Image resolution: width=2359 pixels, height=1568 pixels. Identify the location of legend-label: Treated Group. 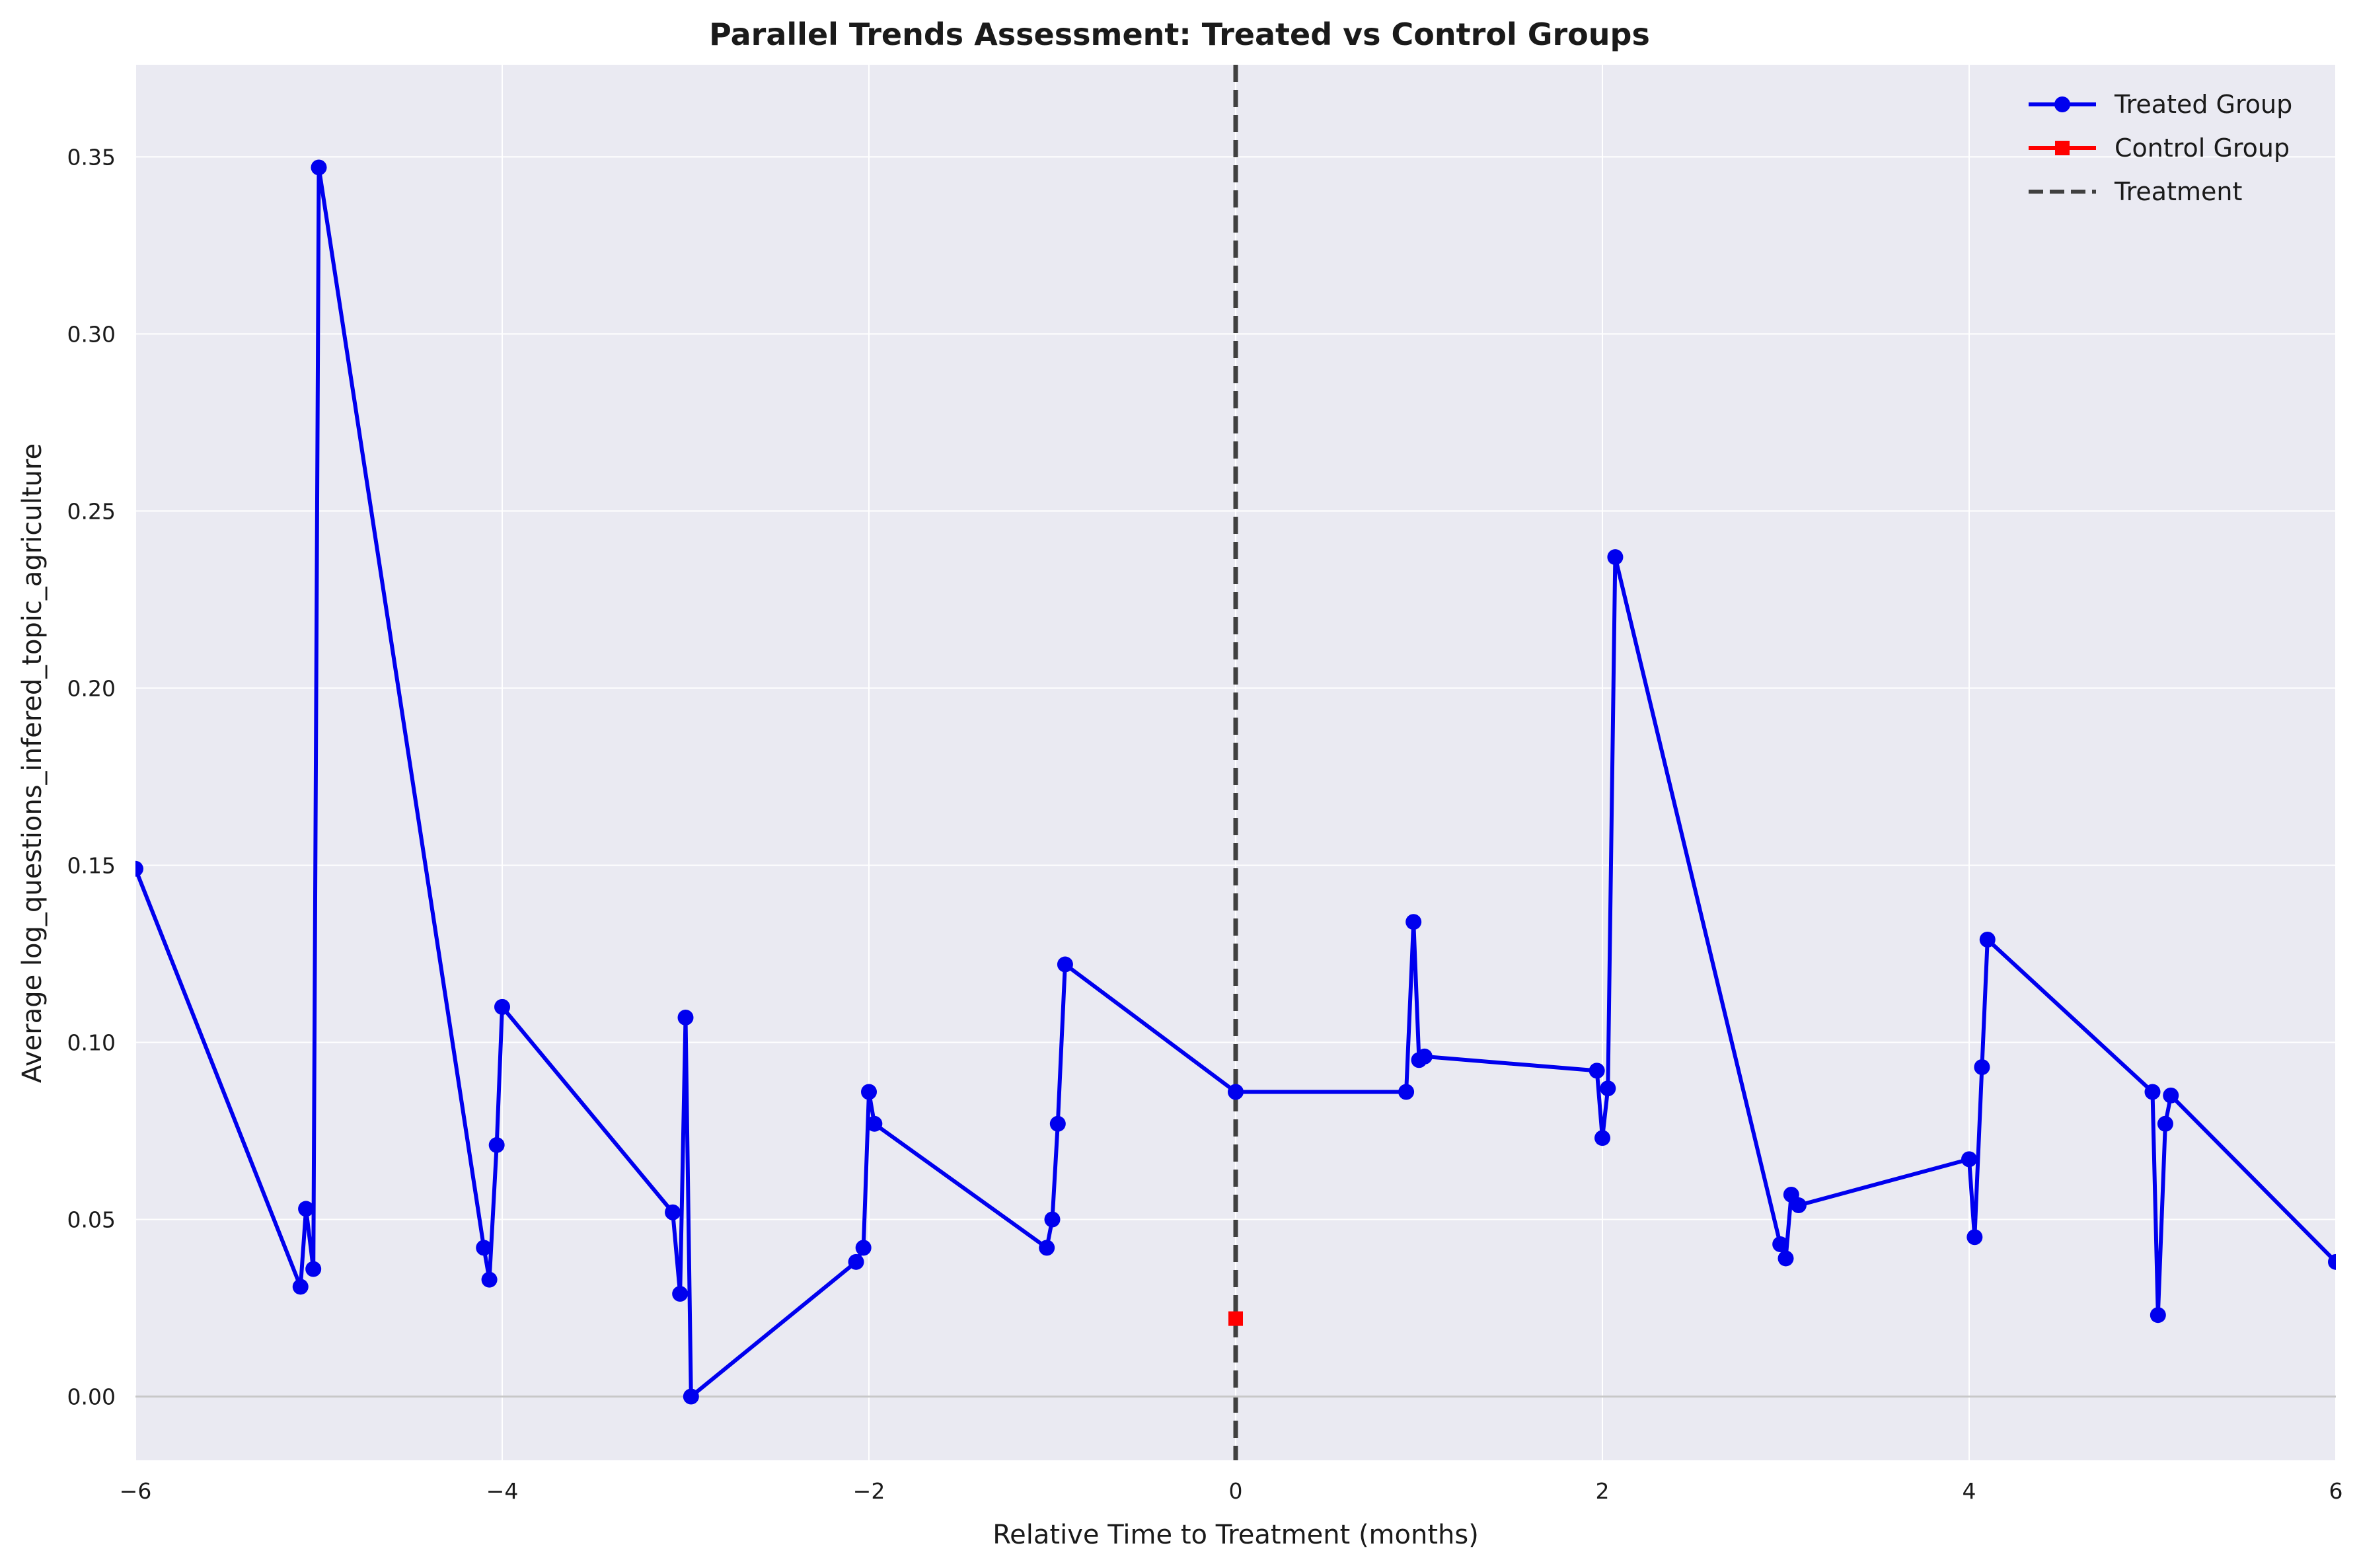
(2203, 104).